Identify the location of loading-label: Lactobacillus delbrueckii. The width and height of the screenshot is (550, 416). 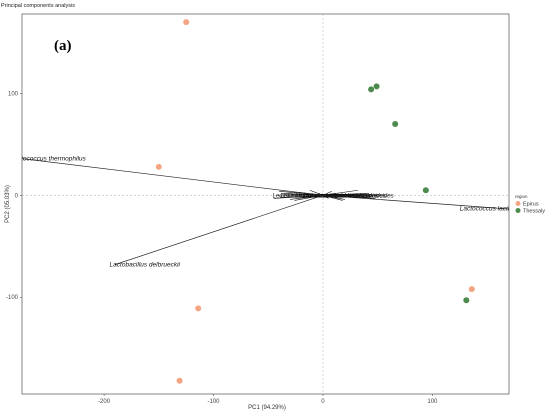
(145, 265).